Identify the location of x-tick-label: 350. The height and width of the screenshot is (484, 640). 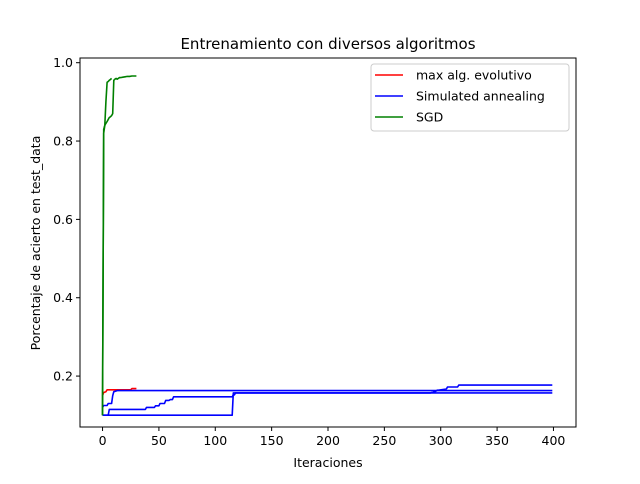
(497, 440).